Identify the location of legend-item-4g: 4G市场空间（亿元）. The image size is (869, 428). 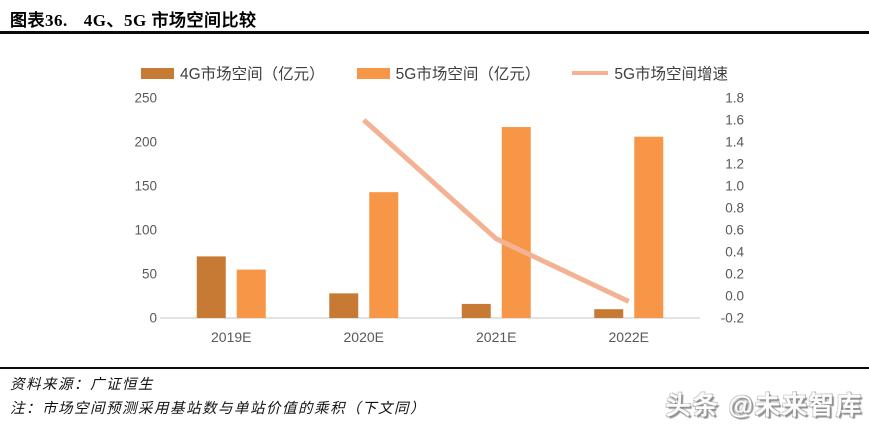
(232, 73).